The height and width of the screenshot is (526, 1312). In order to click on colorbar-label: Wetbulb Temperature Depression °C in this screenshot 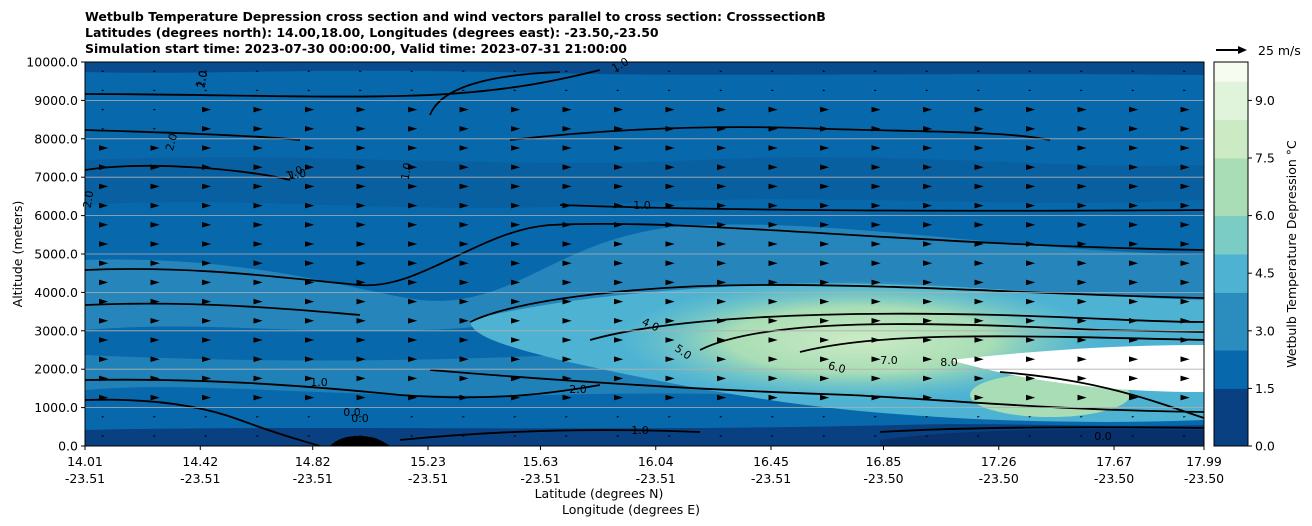, I will do `click(1291, 254)`.